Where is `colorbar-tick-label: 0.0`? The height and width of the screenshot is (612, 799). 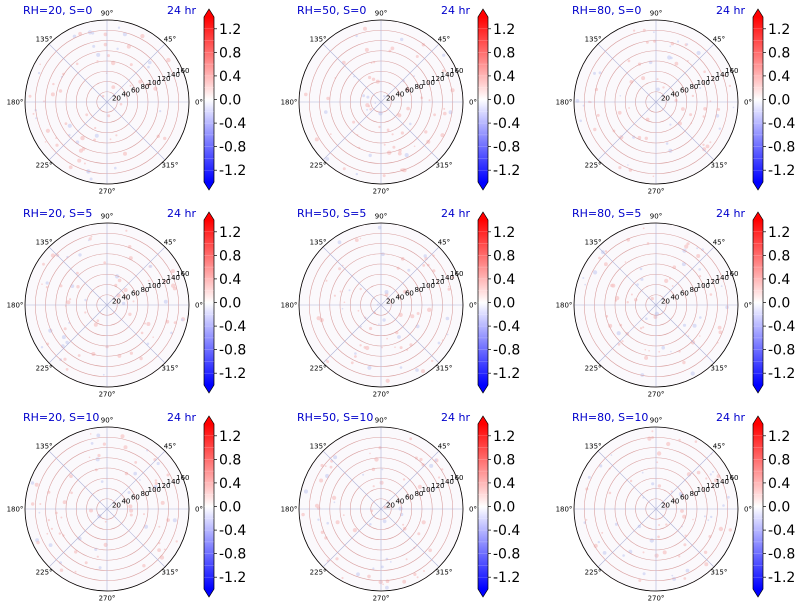 colorbar-tick-label: 0.0 is located at coordinates (779, 304).